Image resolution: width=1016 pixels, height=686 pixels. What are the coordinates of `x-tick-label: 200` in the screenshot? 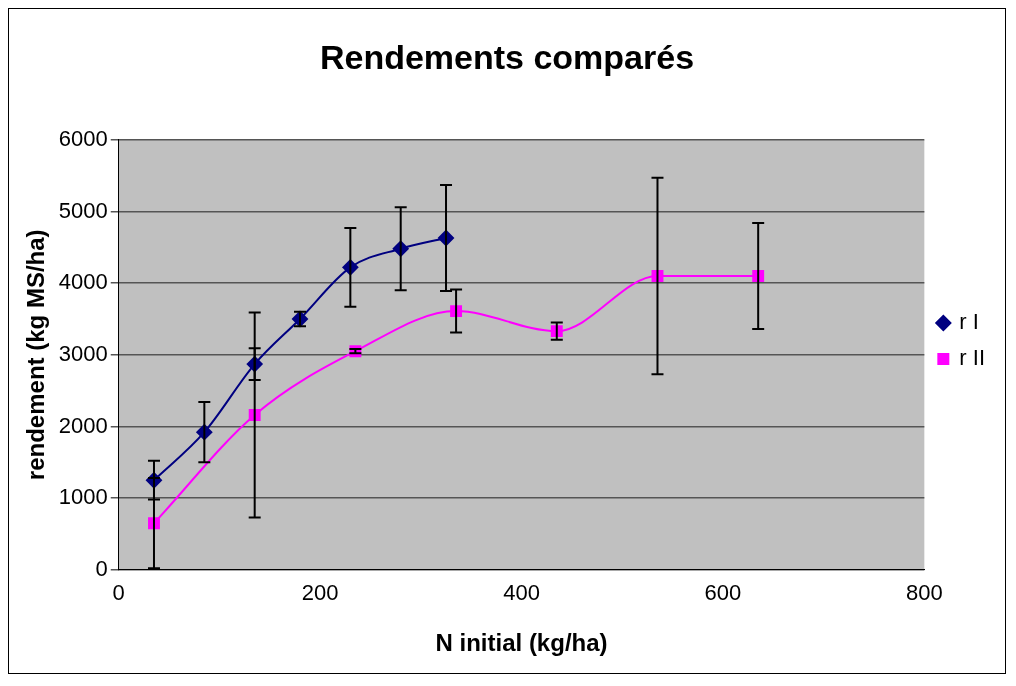 It's located at (320, 593).